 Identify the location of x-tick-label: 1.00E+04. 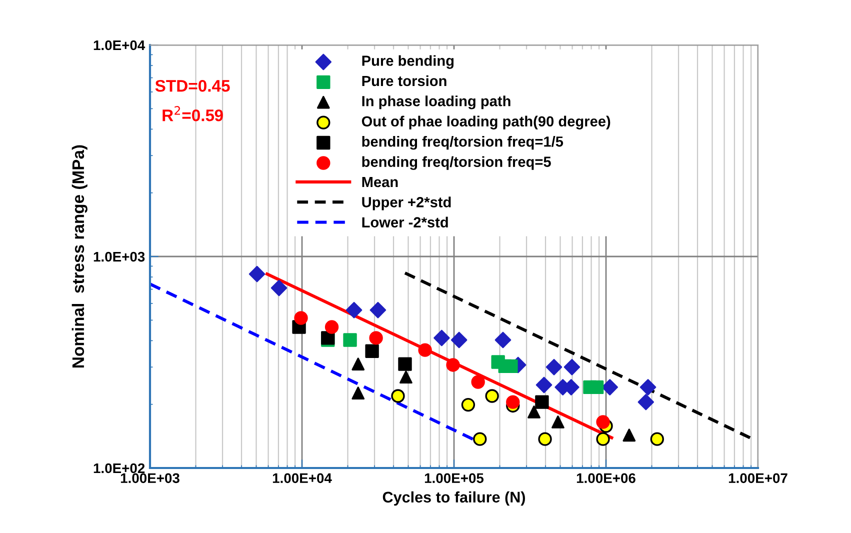
(302, 478).